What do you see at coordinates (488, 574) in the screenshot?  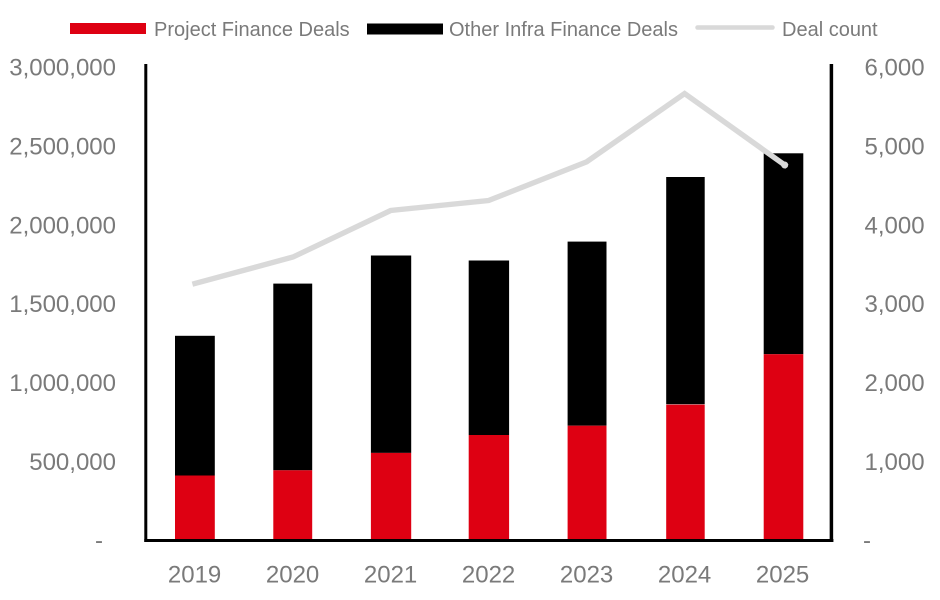 I see `svg-text: 2022` at bounding box center [488, 574].